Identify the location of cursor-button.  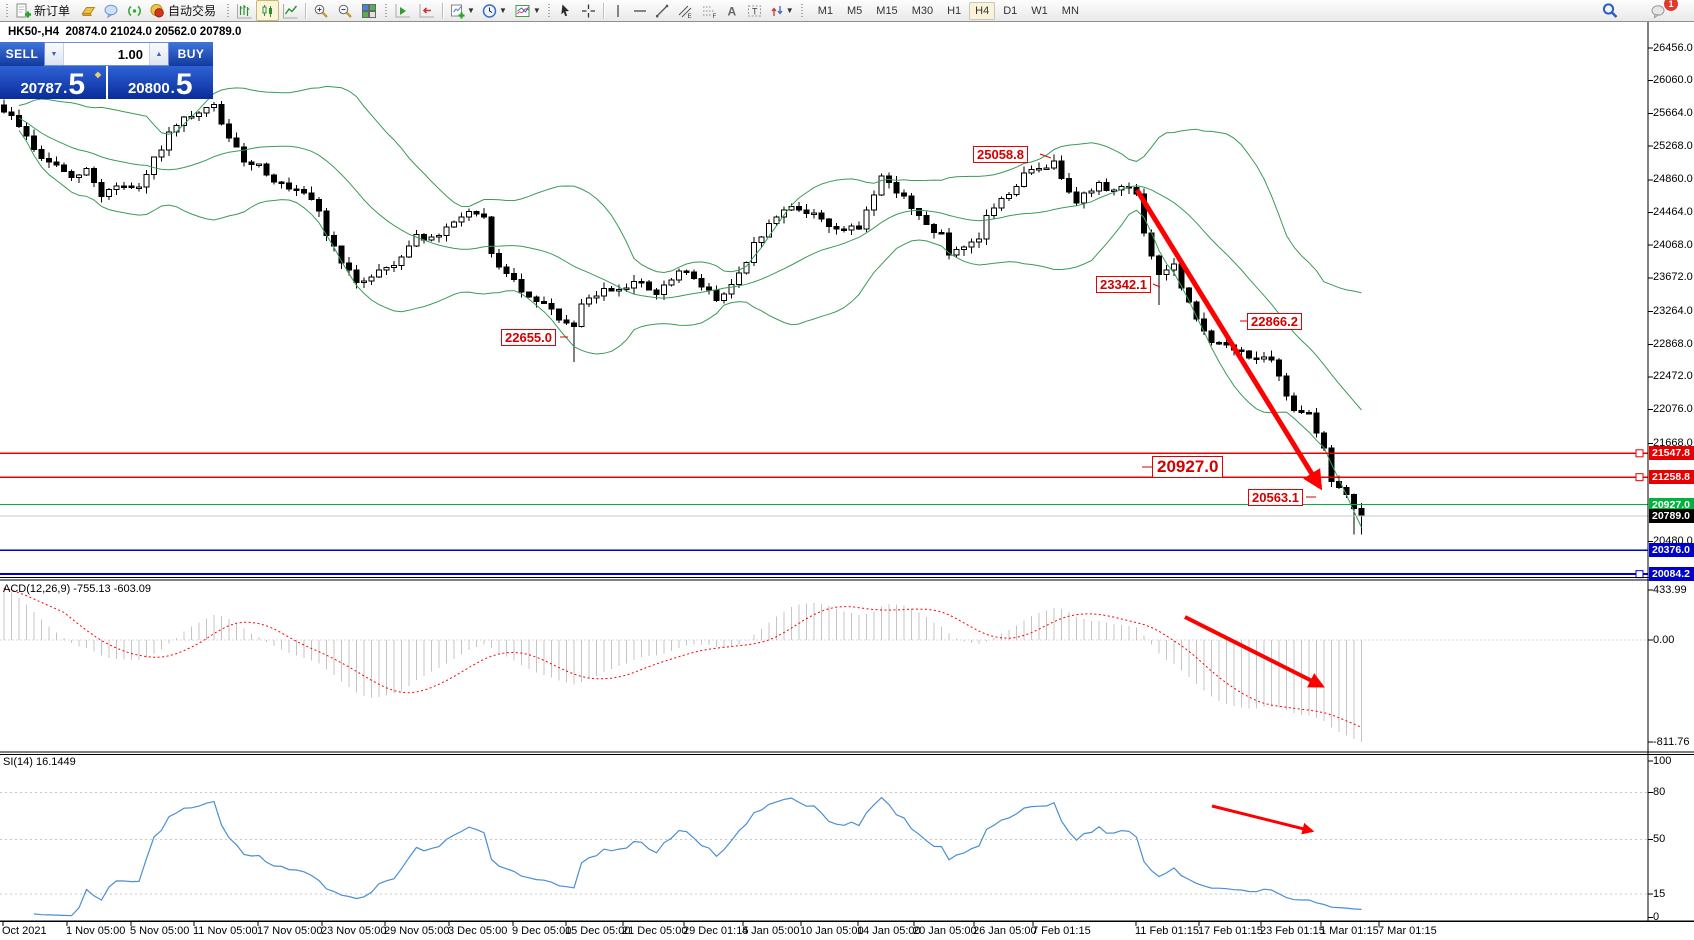
(565, 10).